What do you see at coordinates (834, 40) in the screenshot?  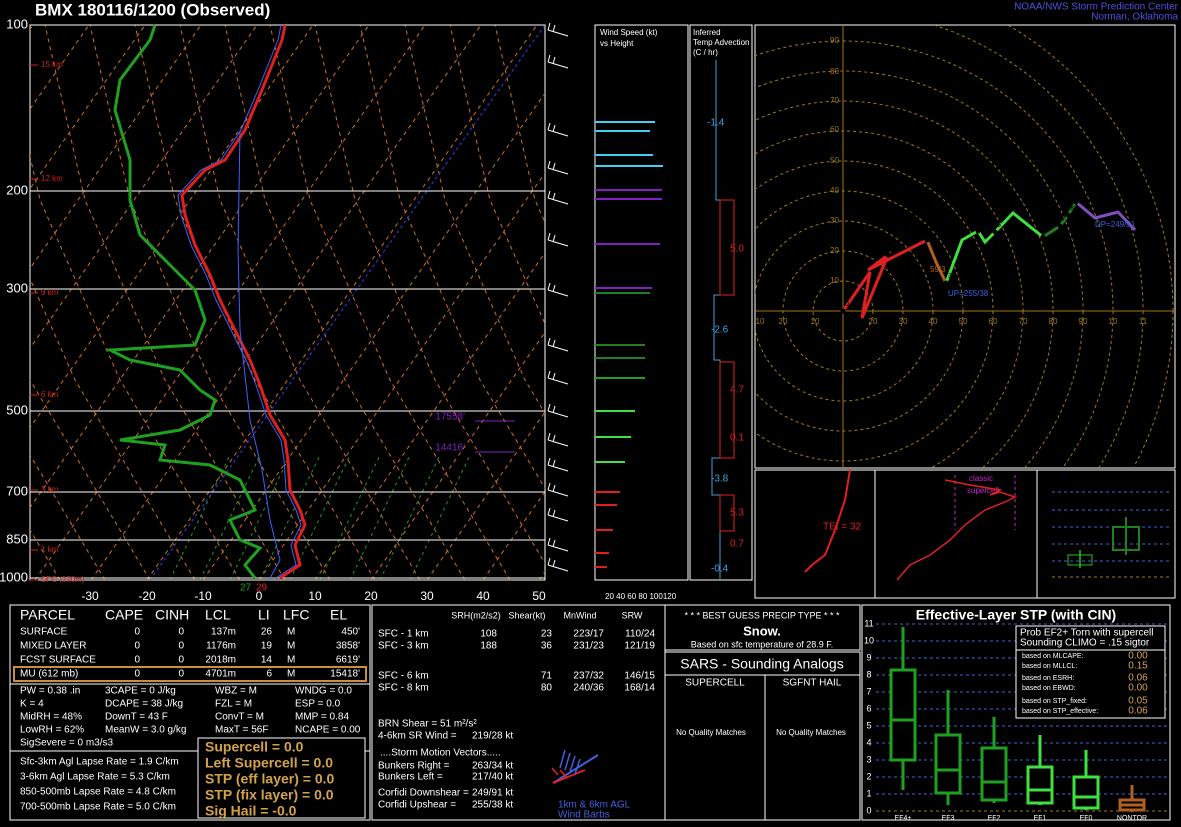 I see `hodo-label: 90` at bounding box center [834, 40].